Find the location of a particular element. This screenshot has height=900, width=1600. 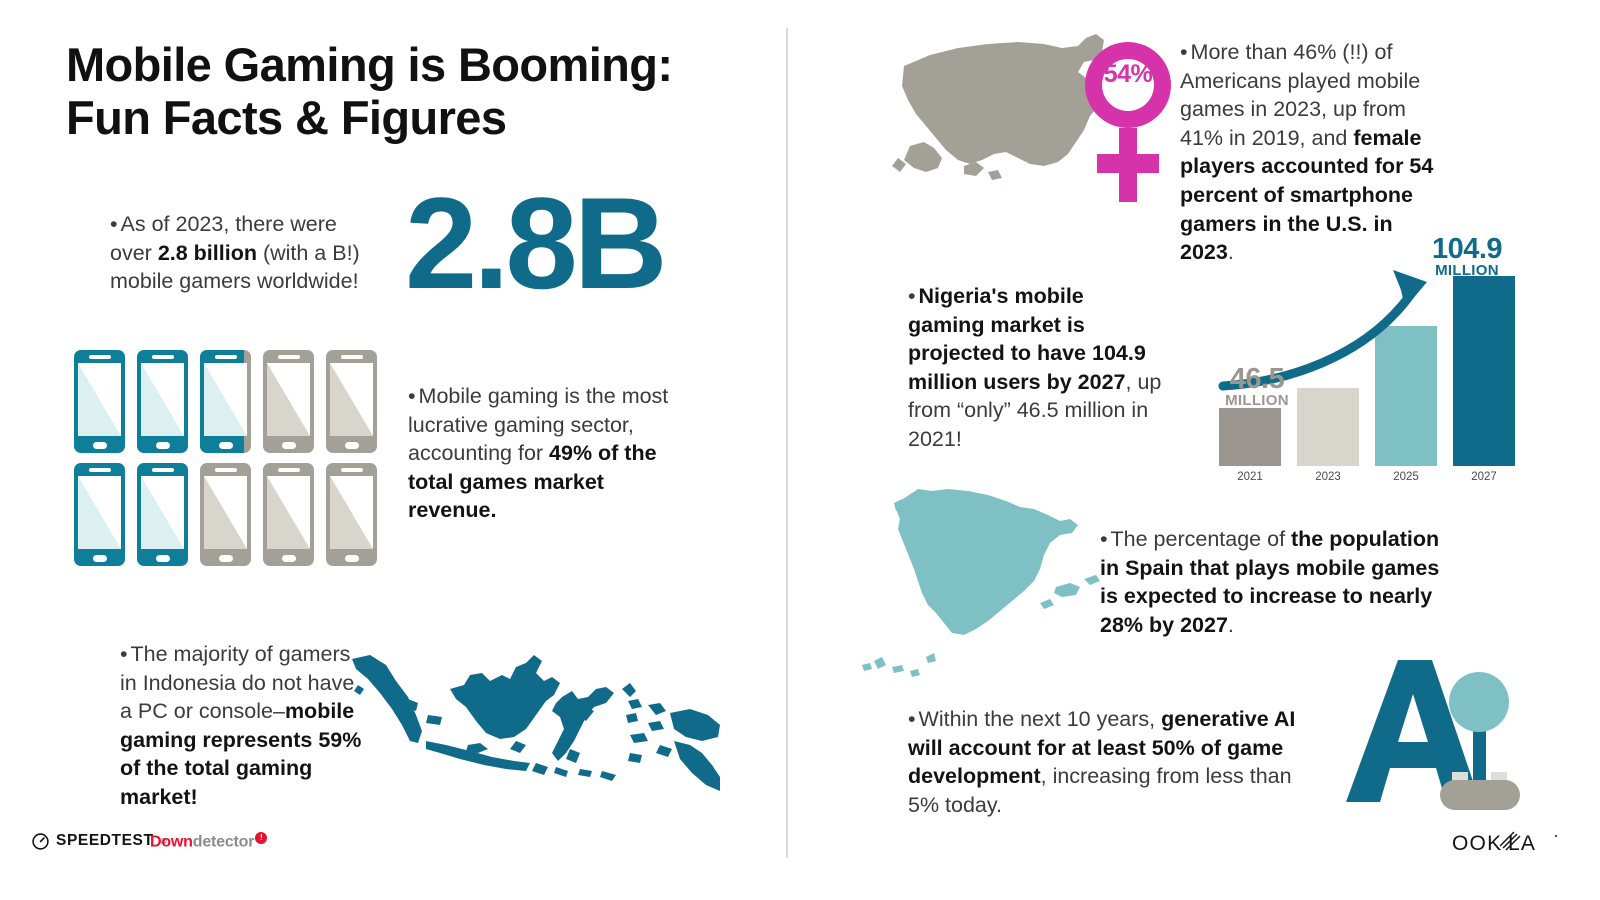

phone-icon-partial is located at coordinates (225, 401).